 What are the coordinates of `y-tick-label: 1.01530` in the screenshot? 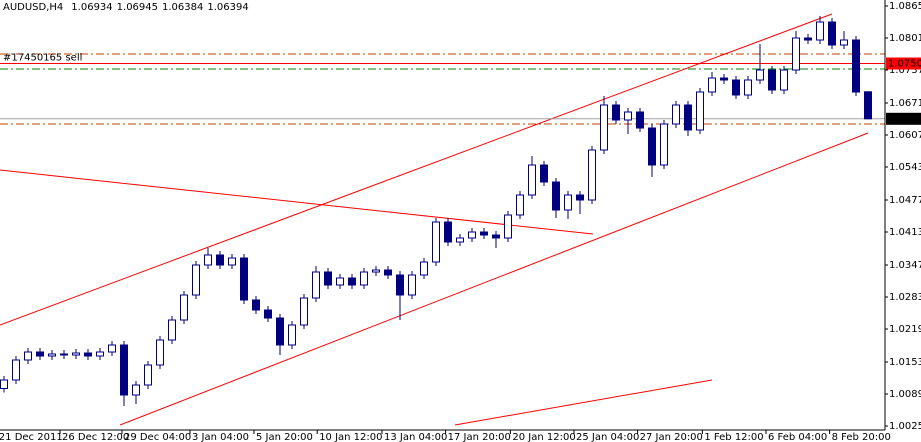 It's located at (905, 362).